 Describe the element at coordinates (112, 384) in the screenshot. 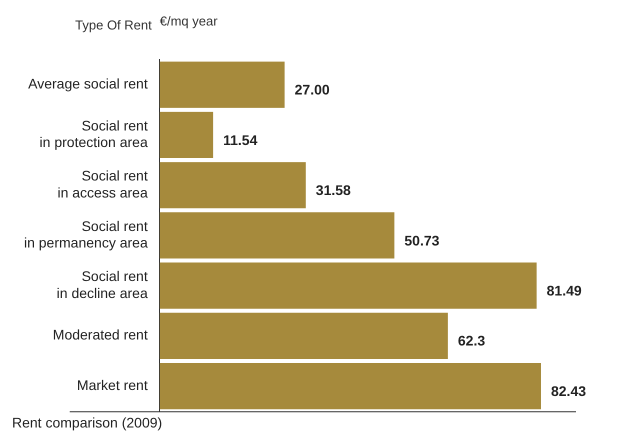

I see `y-tick-label: Market rent` at that location.